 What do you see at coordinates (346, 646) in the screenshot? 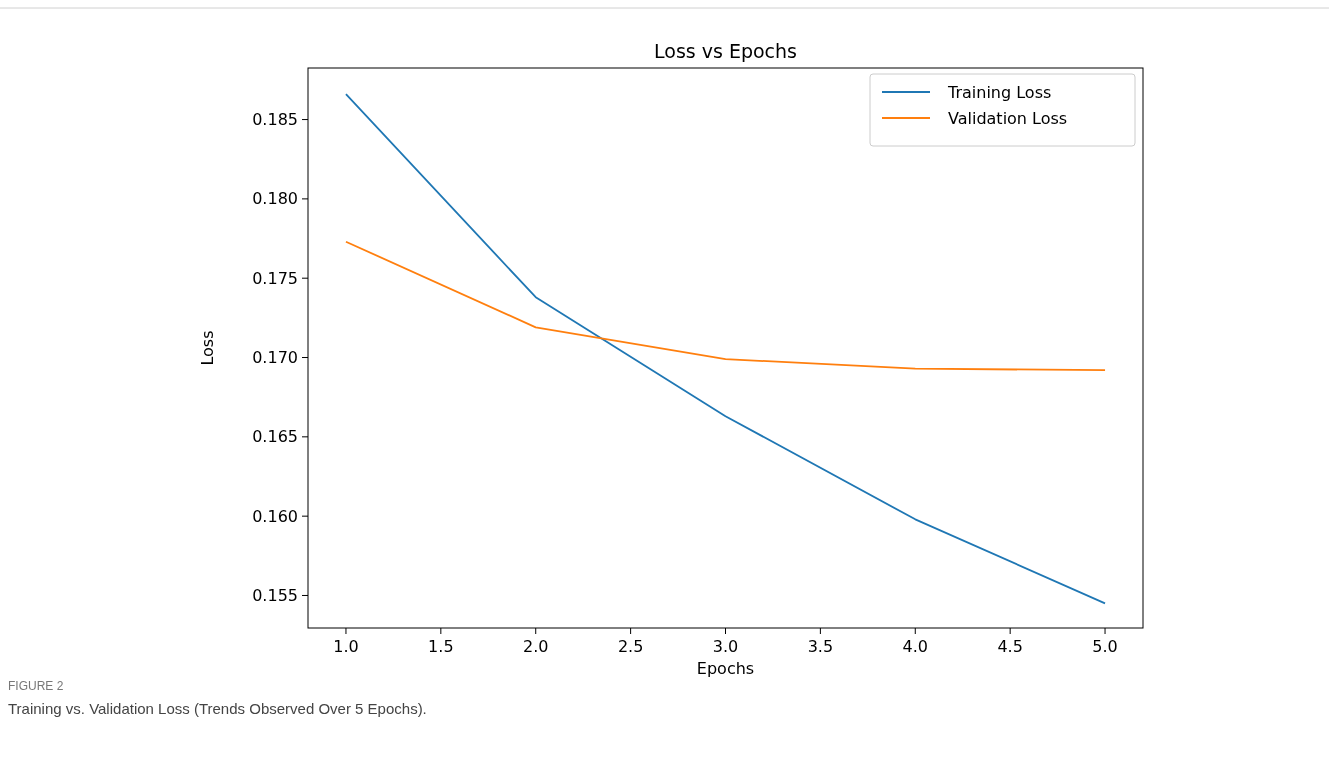
I see `x-tick-label: 1.0` at bounding box center [346, 646].